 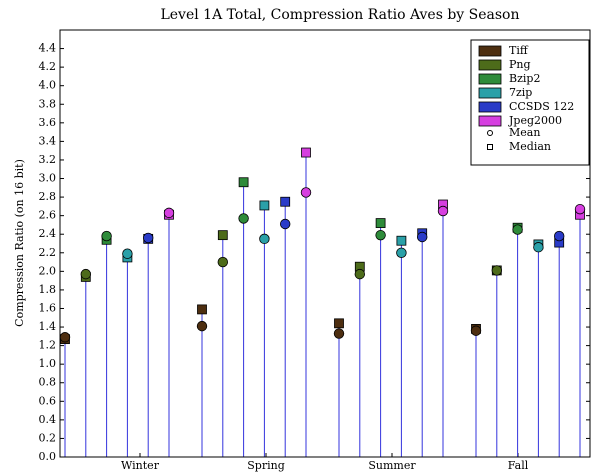 I want to click on legend-label: Png, so click(x=520, y=64).